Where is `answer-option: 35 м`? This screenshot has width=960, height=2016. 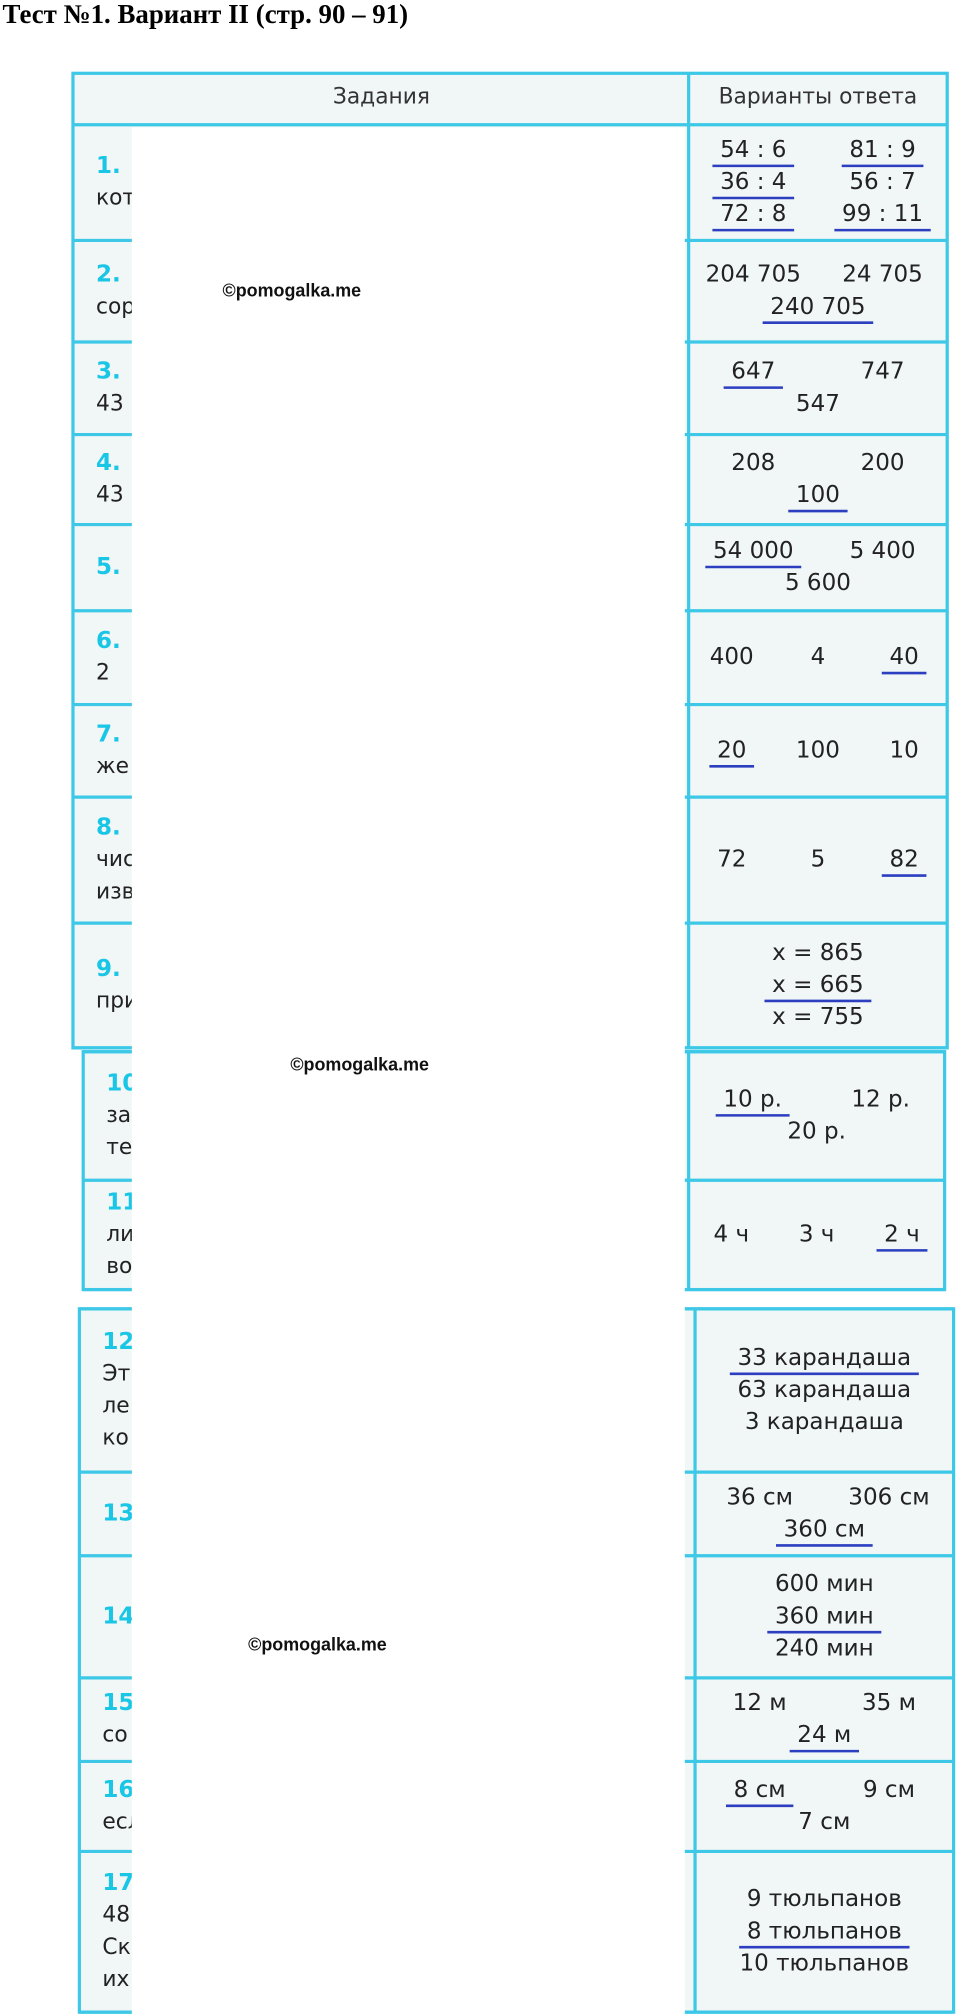
answer-option: 35 м is located at coordinates (889, 1703).